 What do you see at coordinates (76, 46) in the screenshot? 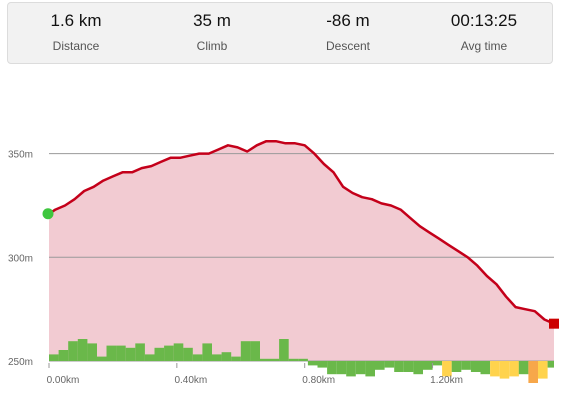
I see `stat-label: Distance` at bounding box center [76, 46].